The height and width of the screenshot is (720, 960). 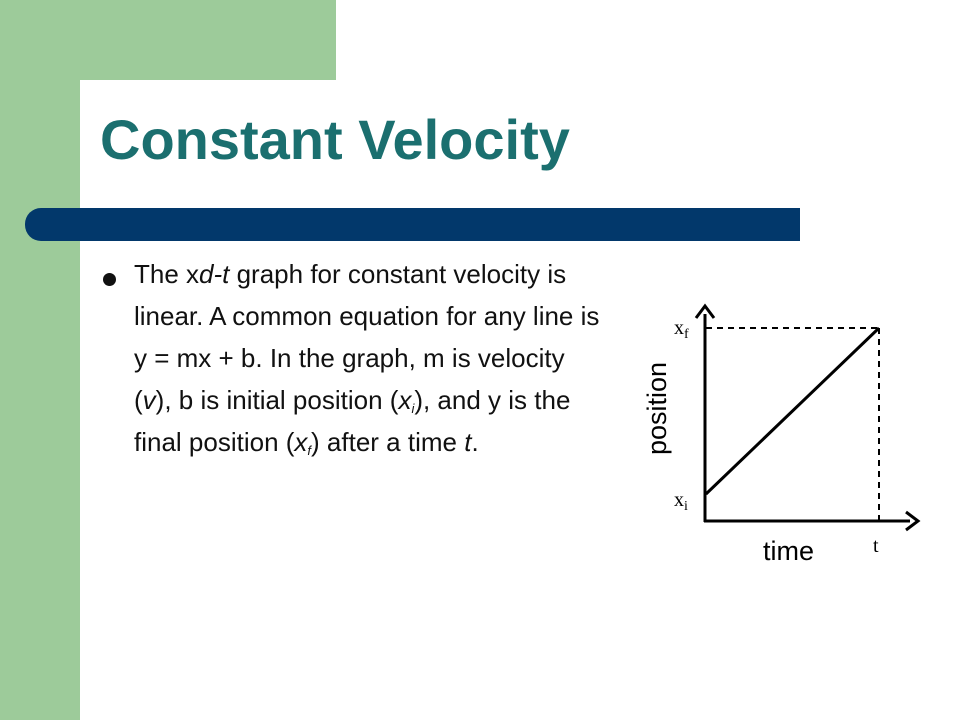 What do you see at coordinates (681, 329) in the screenshot?
I see `xf-label: xf` at bounding box center [681, 329].